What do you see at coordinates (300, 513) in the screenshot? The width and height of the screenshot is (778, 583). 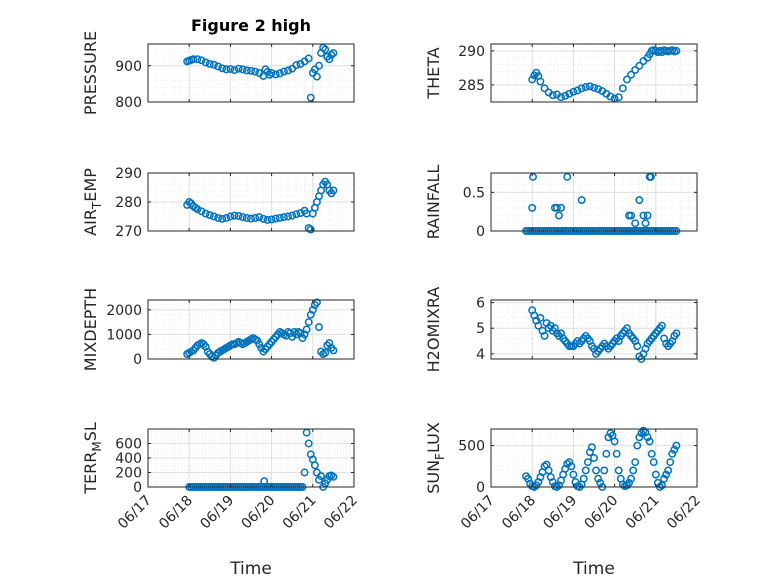 I see `x-tick-label: 06/21` at bounding box center [300, 513].